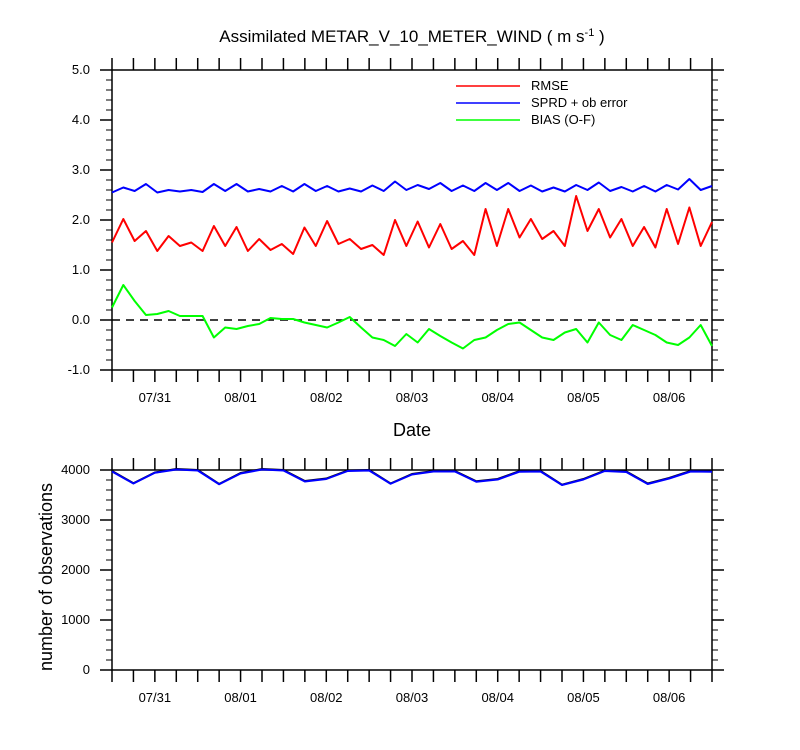 The image size is (800, 750). What do you see at coordinates (75, 569) in the screenshot?
I see `y-tick-label: 2000` at bounding box center [75, 569].